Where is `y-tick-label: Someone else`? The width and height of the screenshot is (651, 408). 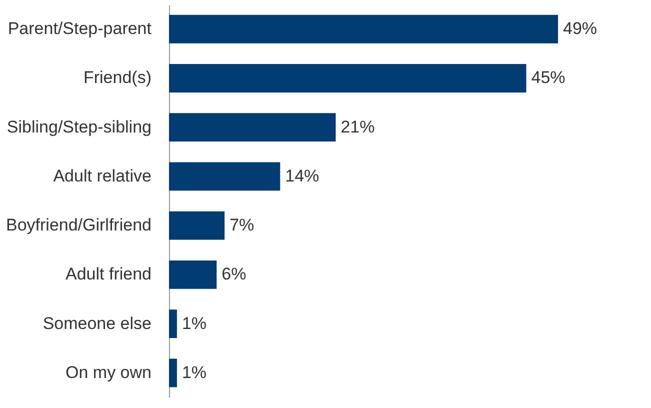 y-tick-label: Someone else is located at coordinates (97, 323).